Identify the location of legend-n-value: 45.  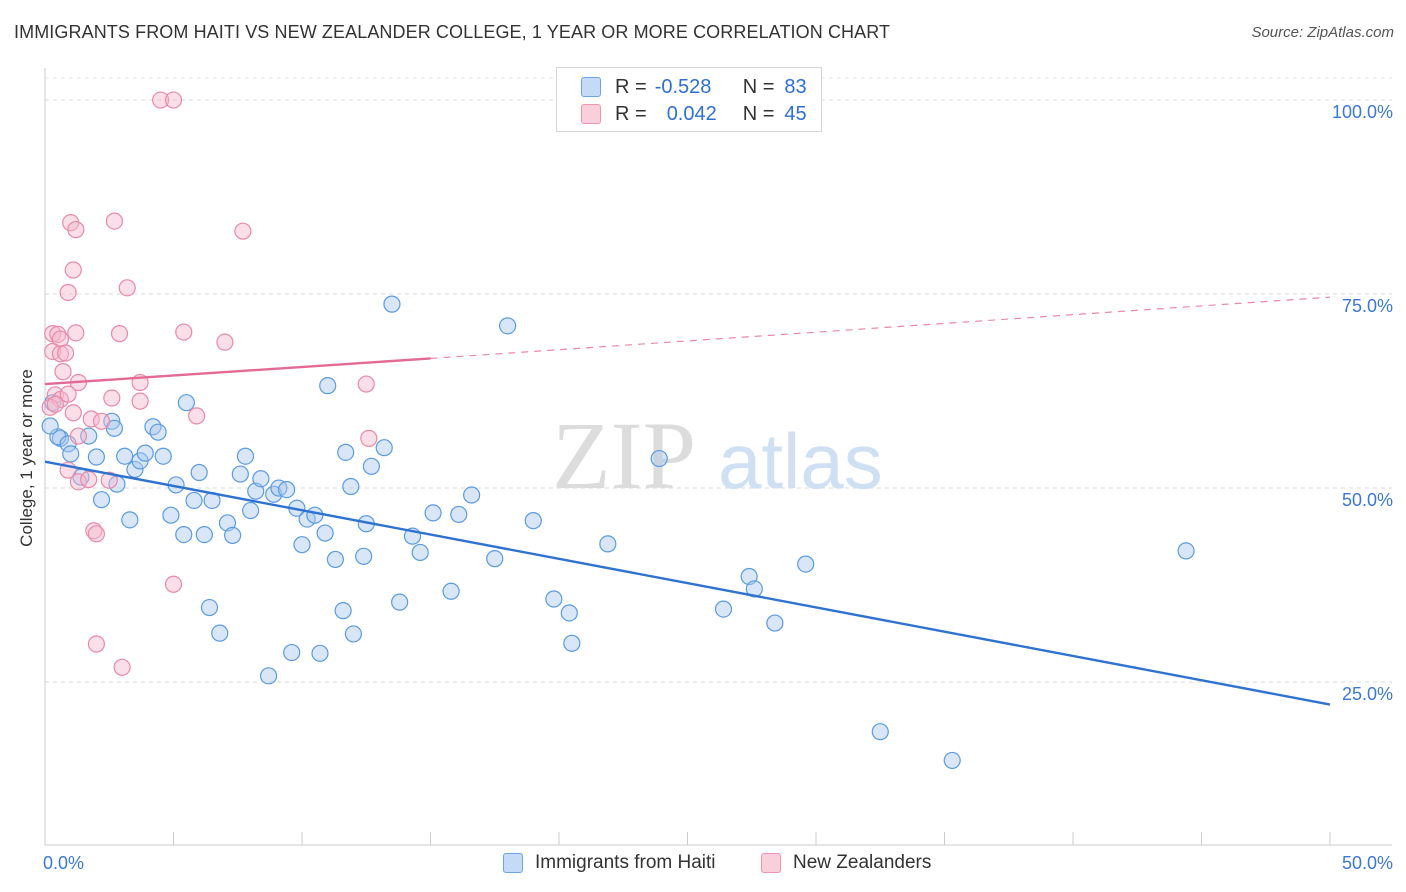
(795, 113).